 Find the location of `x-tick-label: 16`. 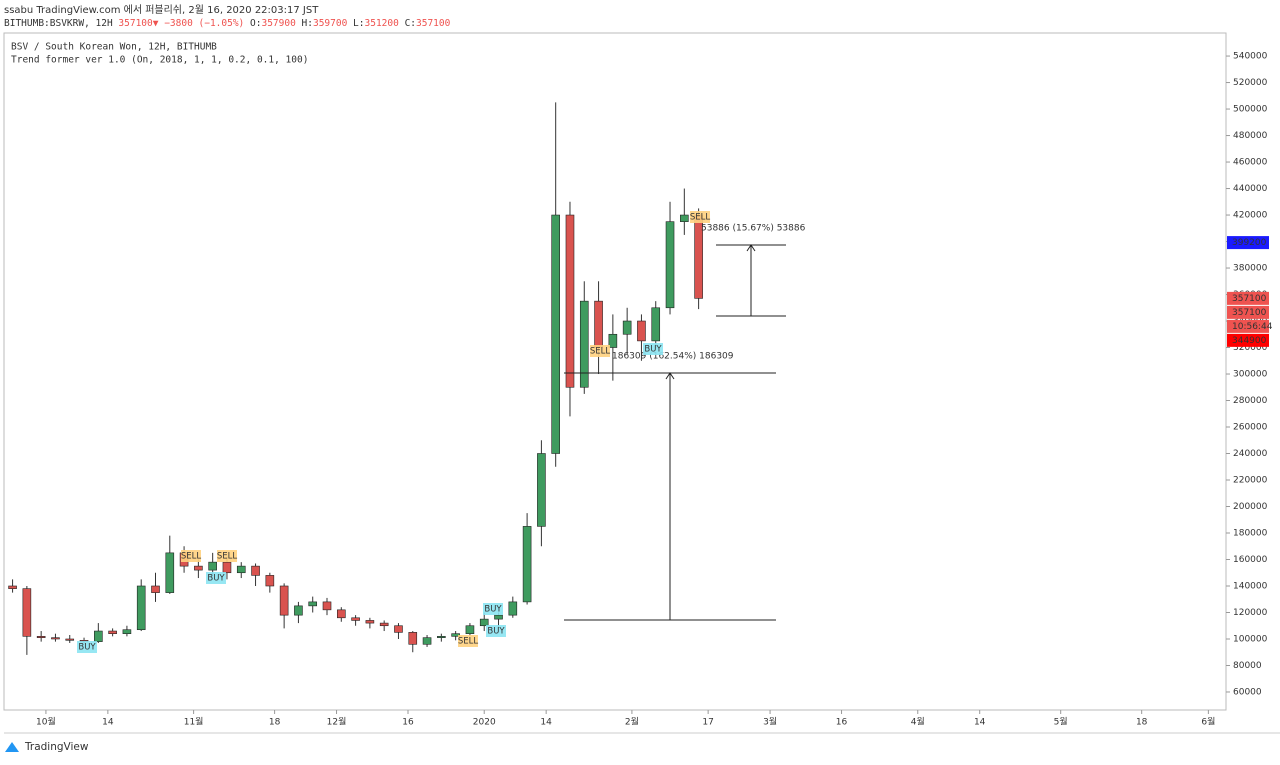

x-tick-label: 16 is located at coordinates (842, 723).